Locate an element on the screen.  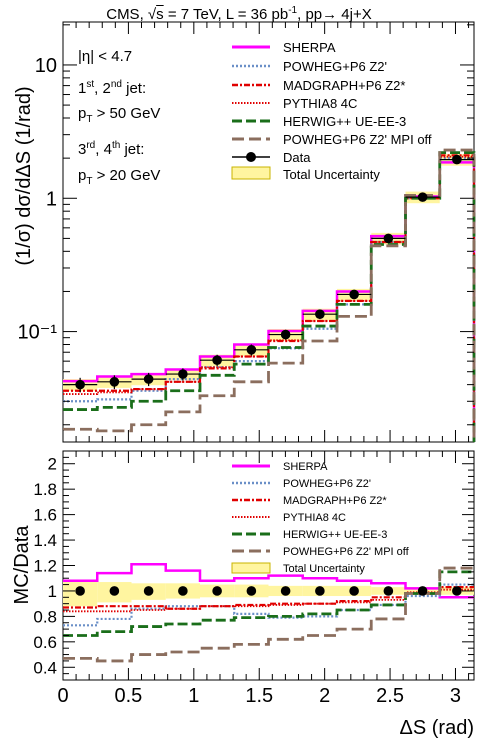
legend2-label-pythia8: PYTHIA8 4C is located at coordinates (314, 518).